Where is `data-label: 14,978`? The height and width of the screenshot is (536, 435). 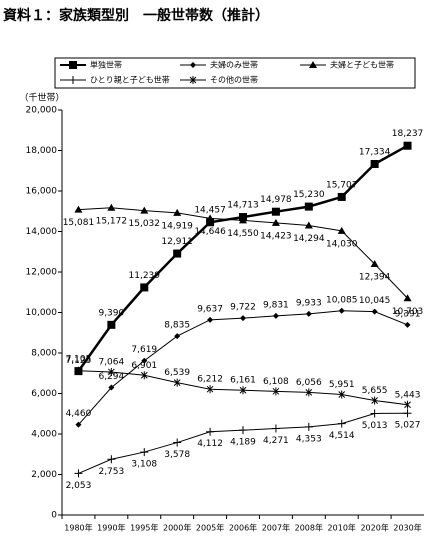 data-label: 14,978 is located at coordinates (276, 200).